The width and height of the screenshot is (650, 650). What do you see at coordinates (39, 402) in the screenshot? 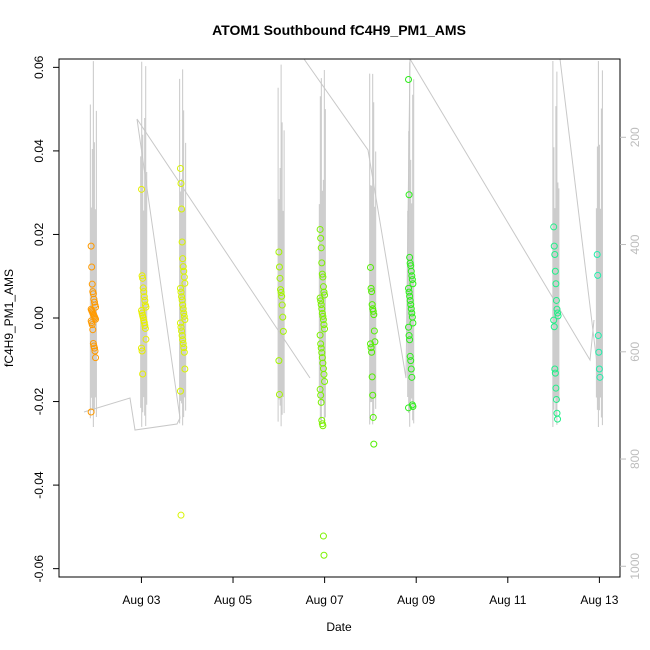
I see `y-tick-label: -0.02` at bounding box center [39, 402].